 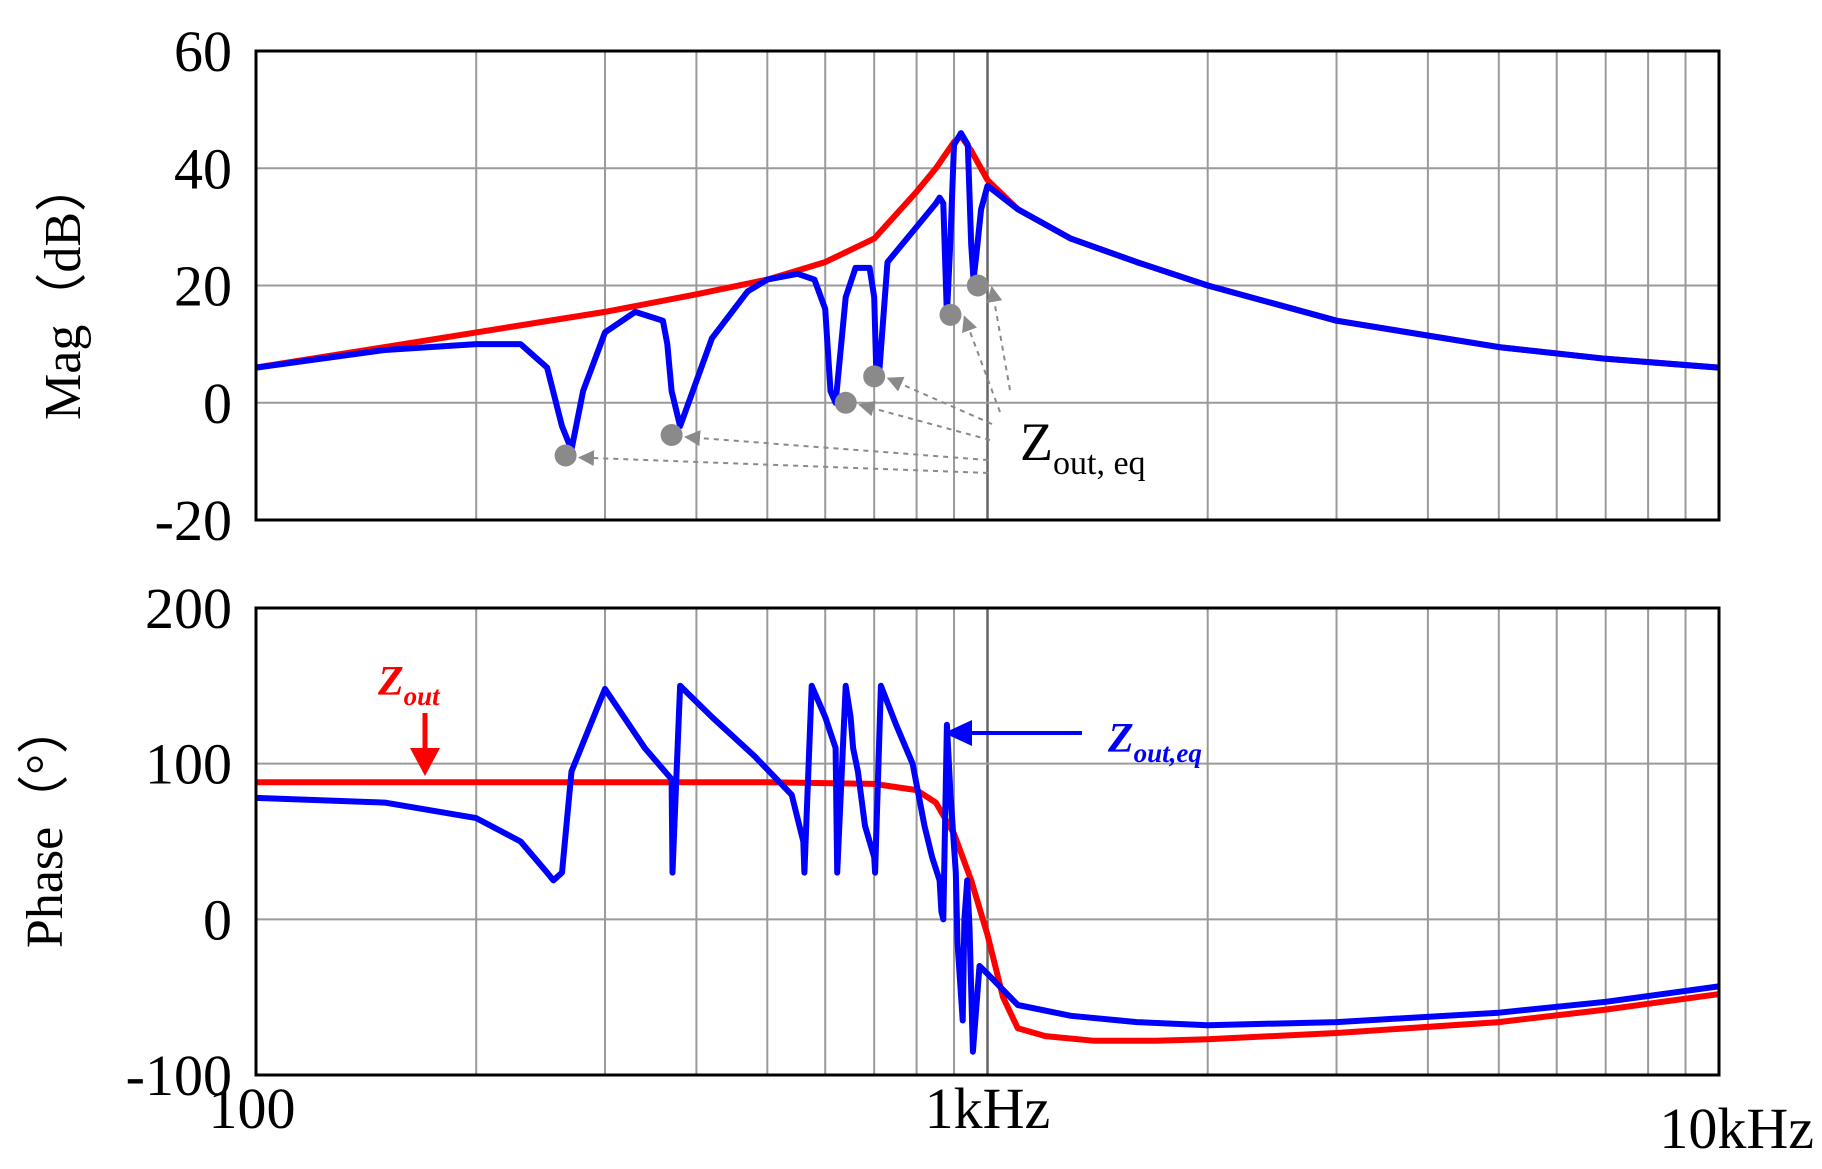 I want to click on zout-eq-arrow-head, so click(x=958, y=733).